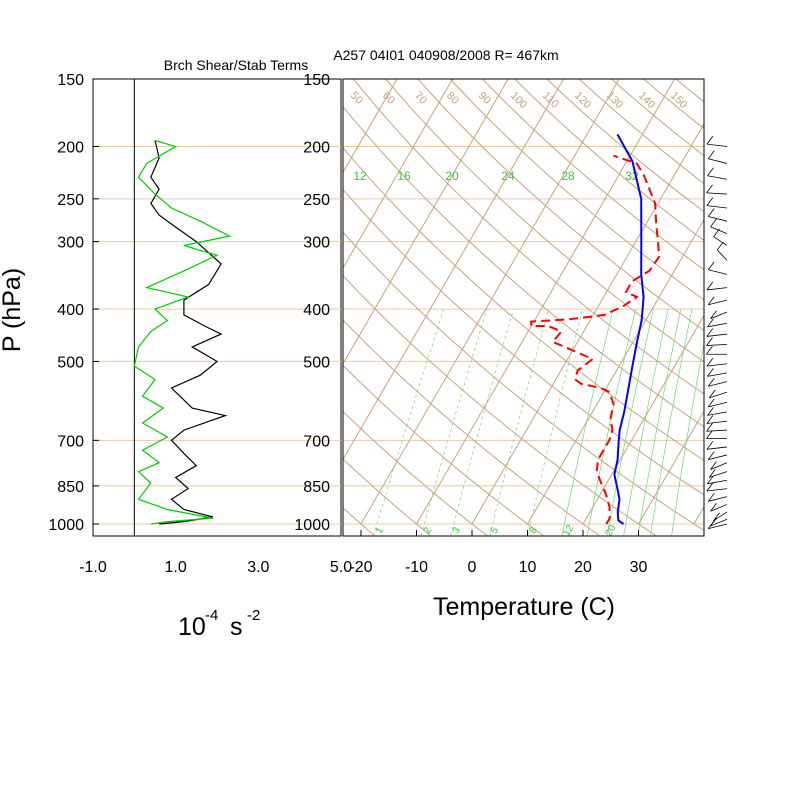 The image size is (800, 800). I want to click on left-x-tick-label: 3.0, so click(258, 567).